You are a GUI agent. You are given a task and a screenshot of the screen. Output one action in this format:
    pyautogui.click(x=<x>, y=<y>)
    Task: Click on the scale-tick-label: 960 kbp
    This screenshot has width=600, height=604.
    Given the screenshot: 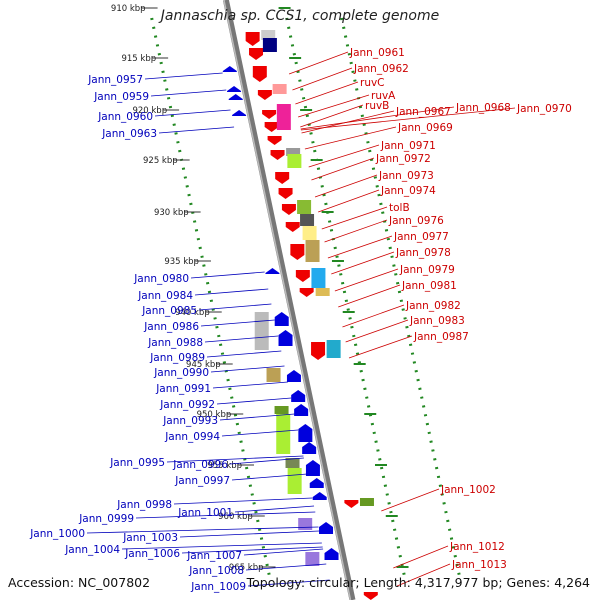 What is the action you would take?
    pyautogui.click(x=235, y=517)
    